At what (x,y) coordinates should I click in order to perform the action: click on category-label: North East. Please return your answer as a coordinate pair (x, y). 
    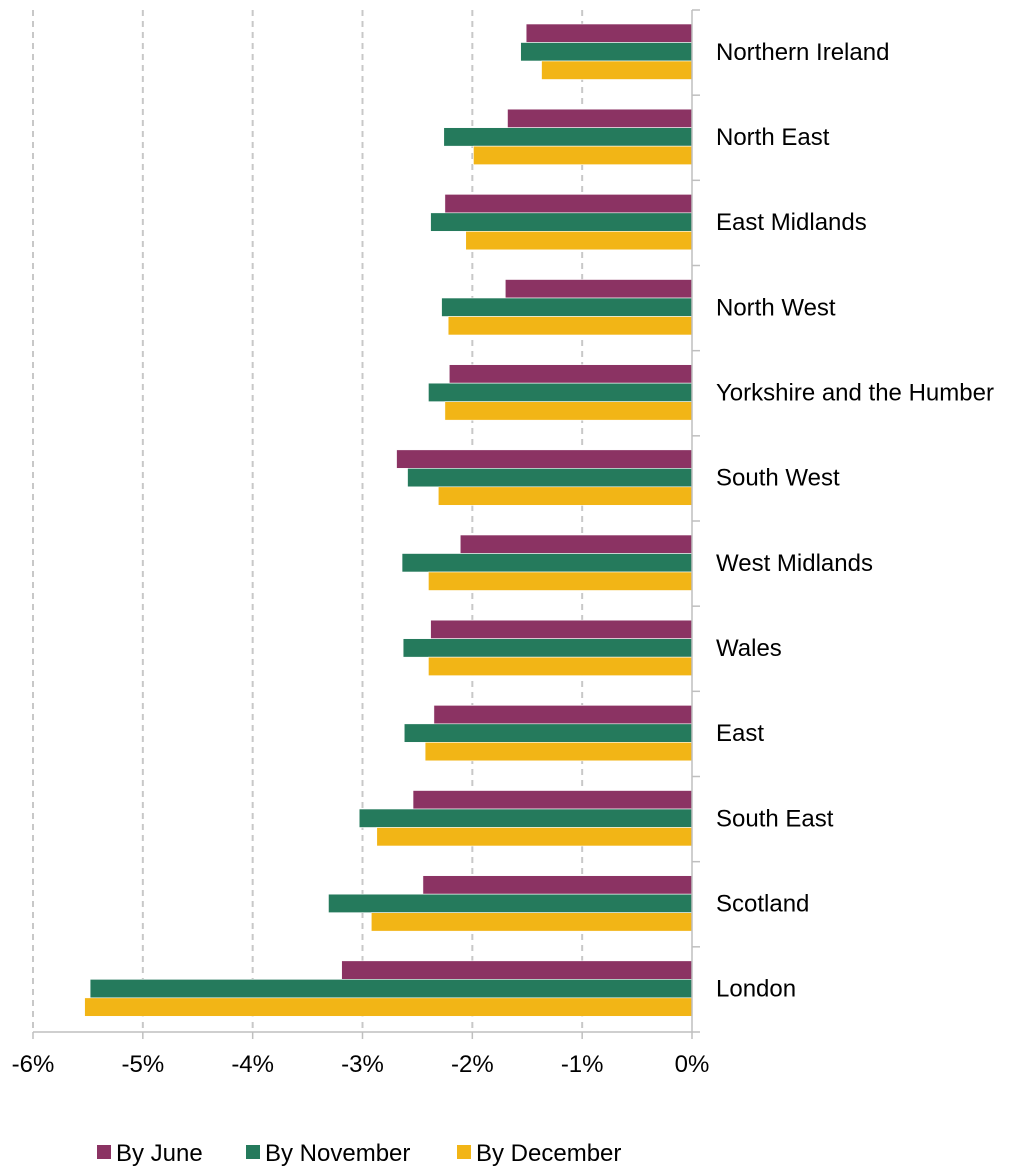
    Looking at the image, I should click on (773, 137).